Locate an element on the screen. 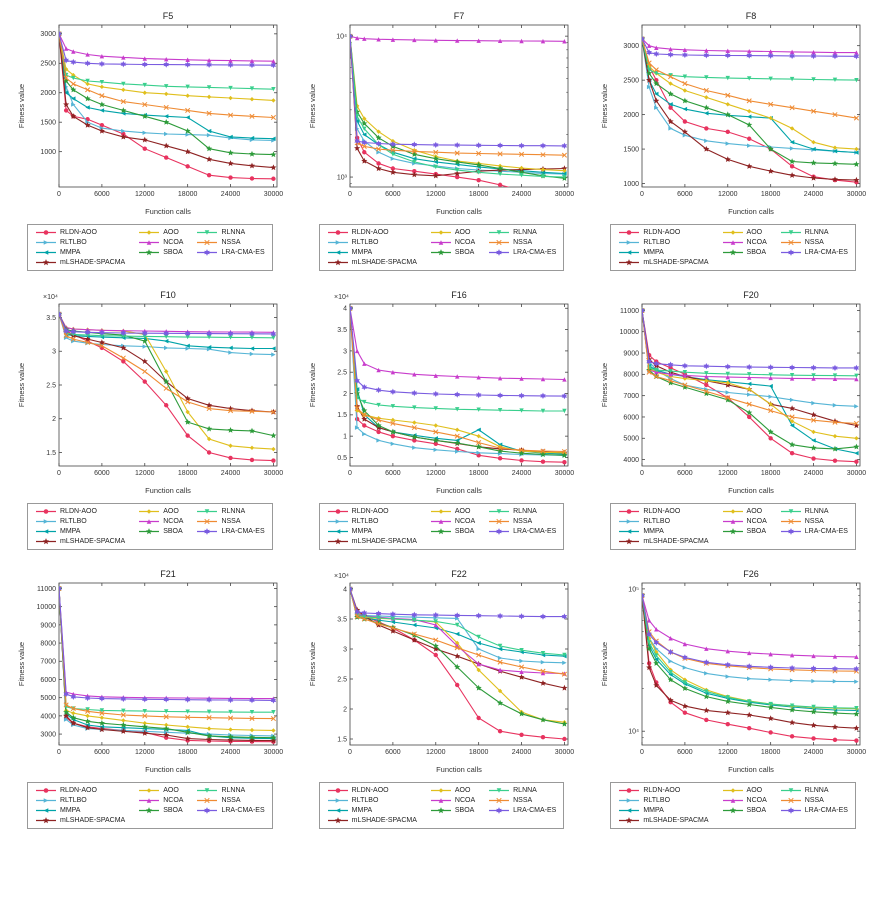  y-tick-label: 0.5 is located at coordinates (343, 458).